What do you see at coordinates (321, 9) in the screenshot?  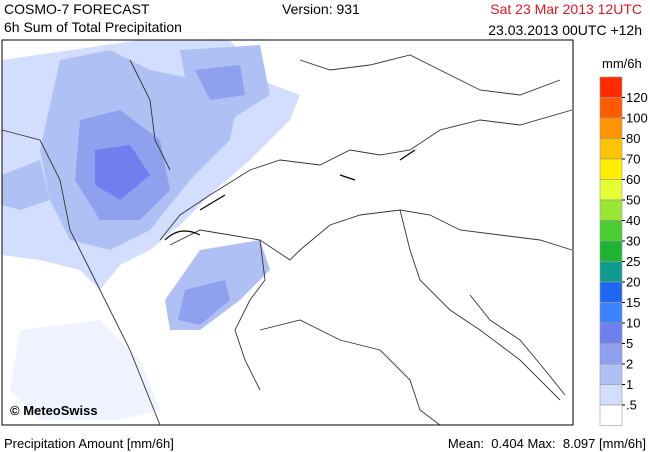 I see `version: Version: 931` at bounding box center [321, 9].